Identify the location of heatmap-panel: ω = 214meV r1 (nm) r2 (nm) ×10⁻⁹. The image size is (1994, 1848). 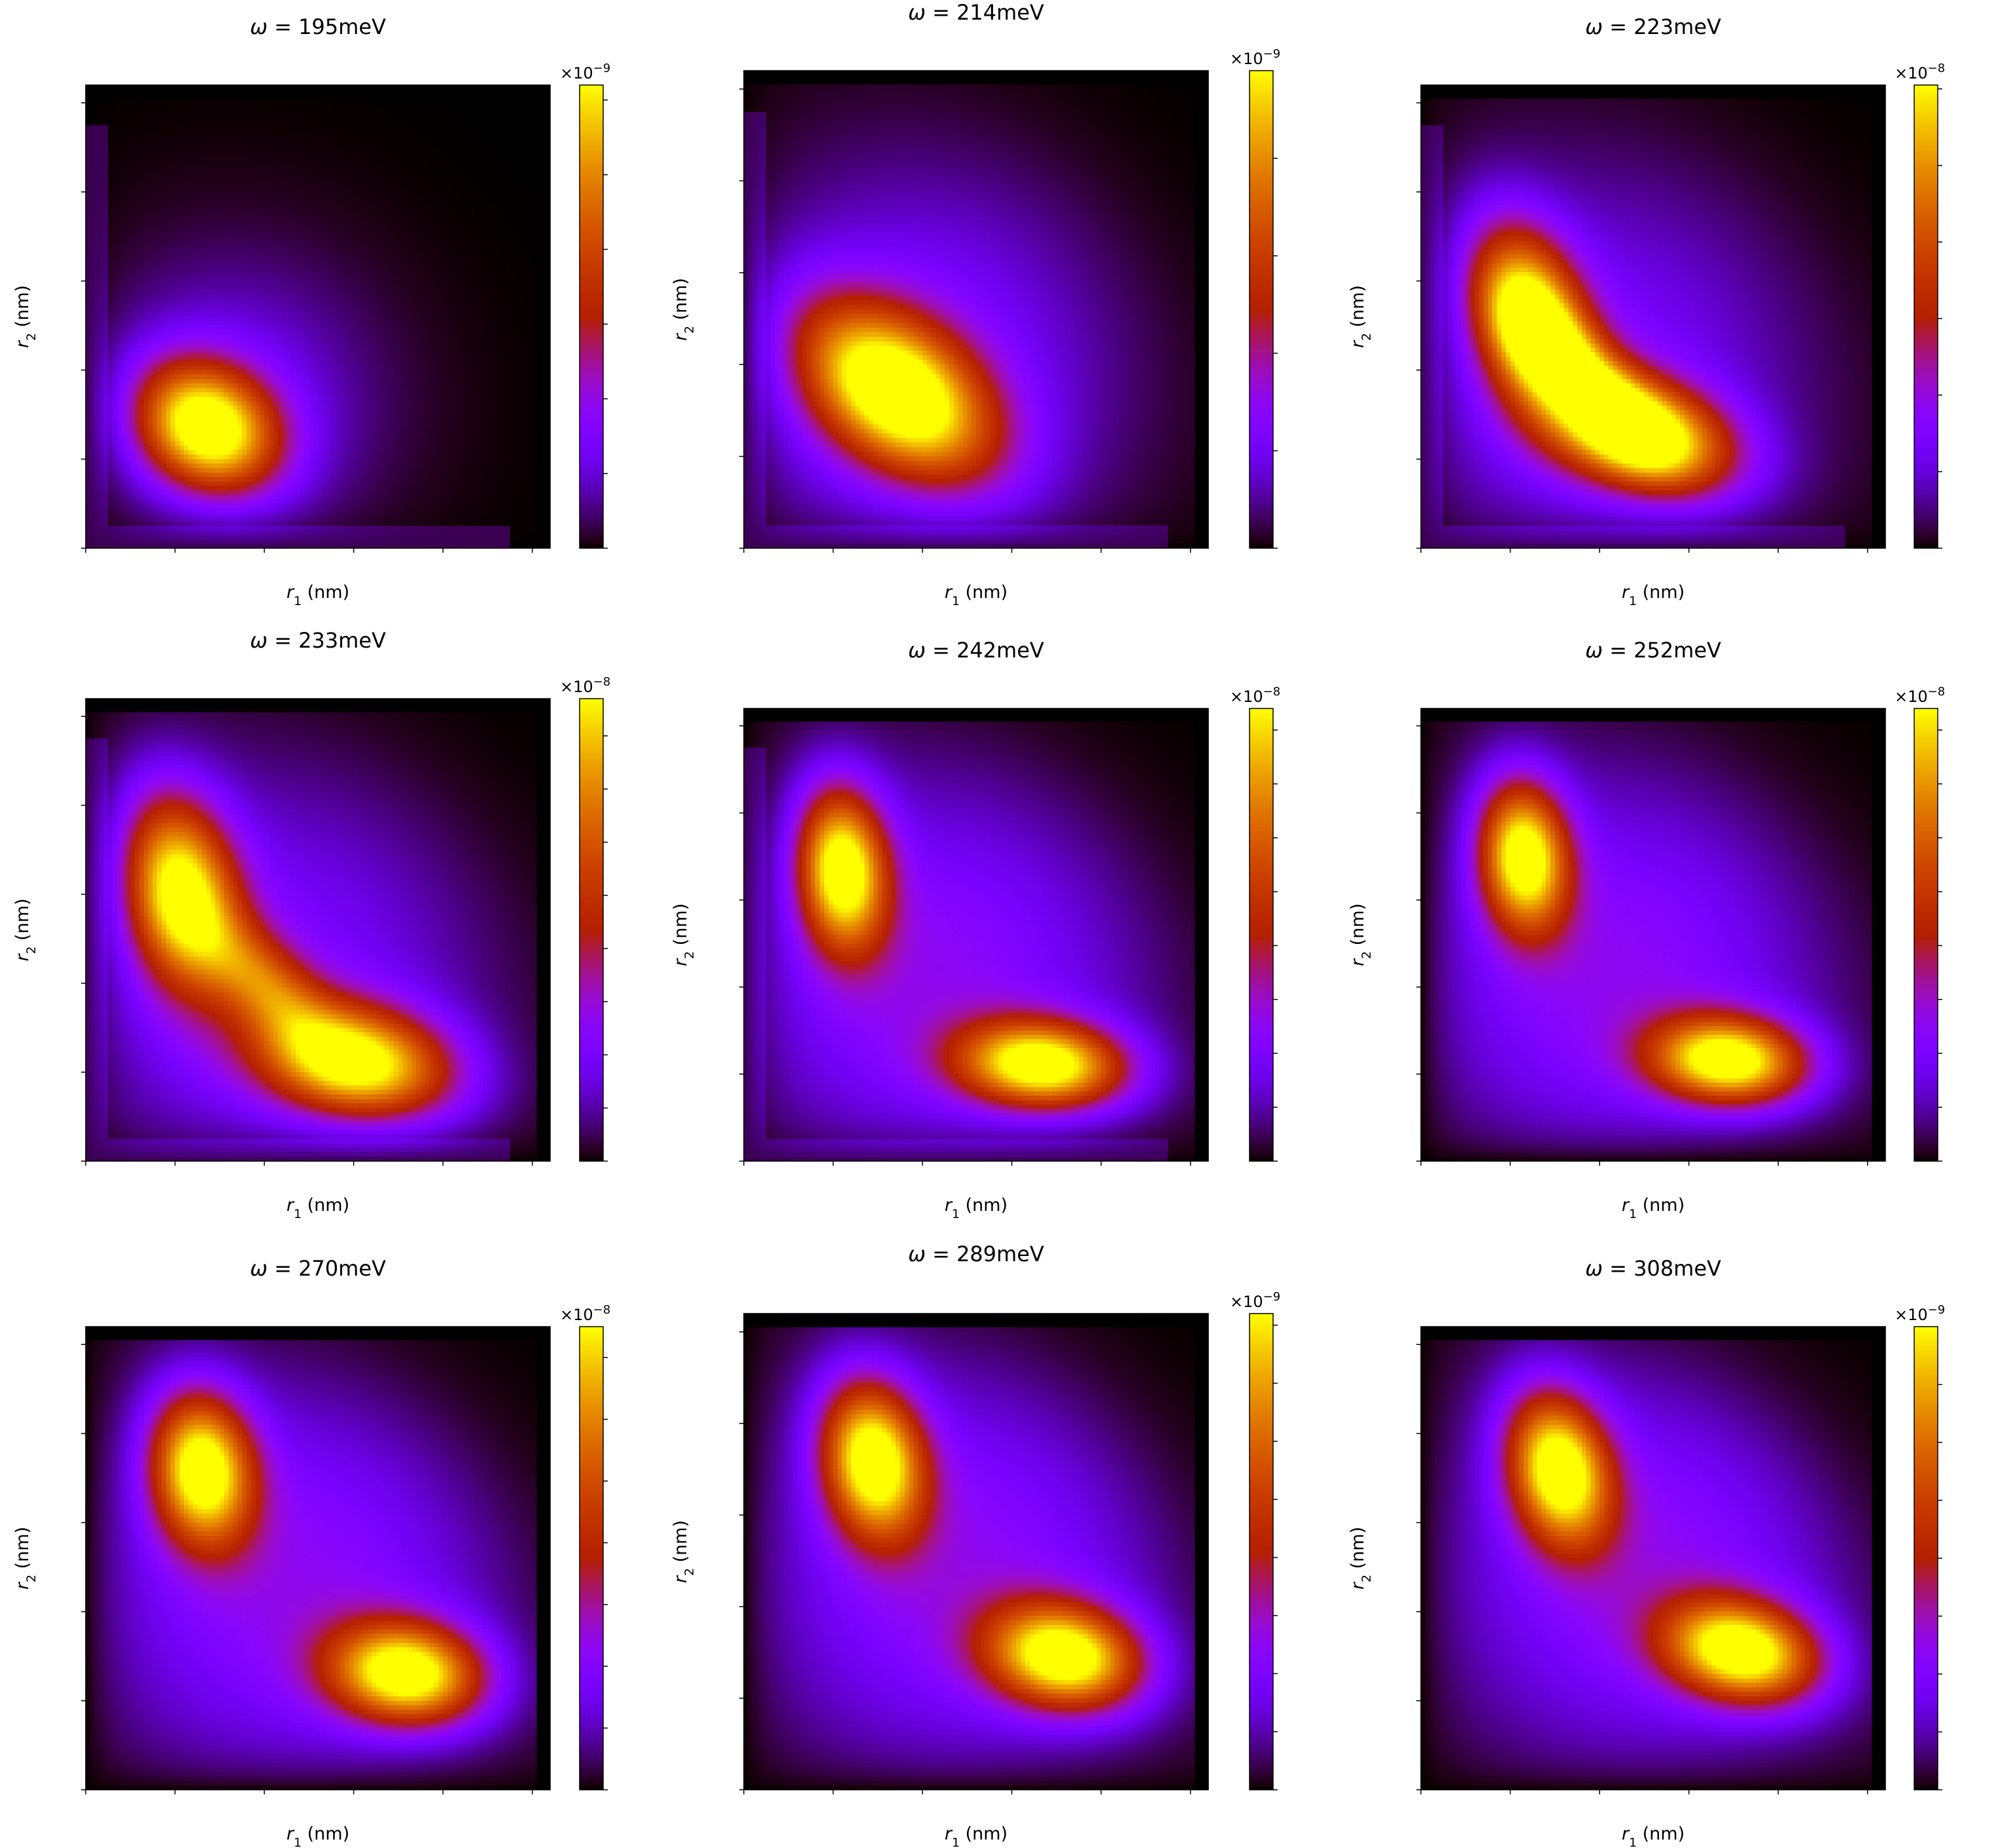
(975, 304).